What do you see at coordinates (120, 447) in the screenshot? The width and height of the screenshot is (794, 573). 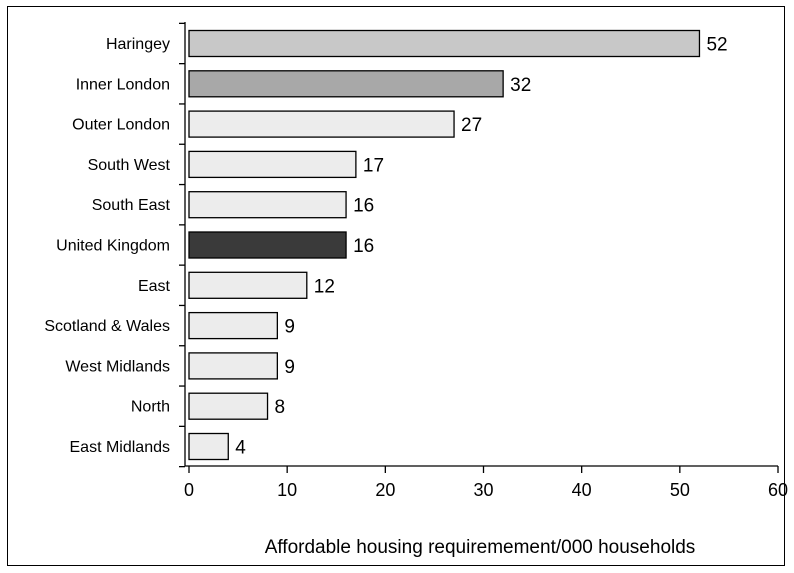 I see `category-label: East Midlands` at bounding box center [120, 447].